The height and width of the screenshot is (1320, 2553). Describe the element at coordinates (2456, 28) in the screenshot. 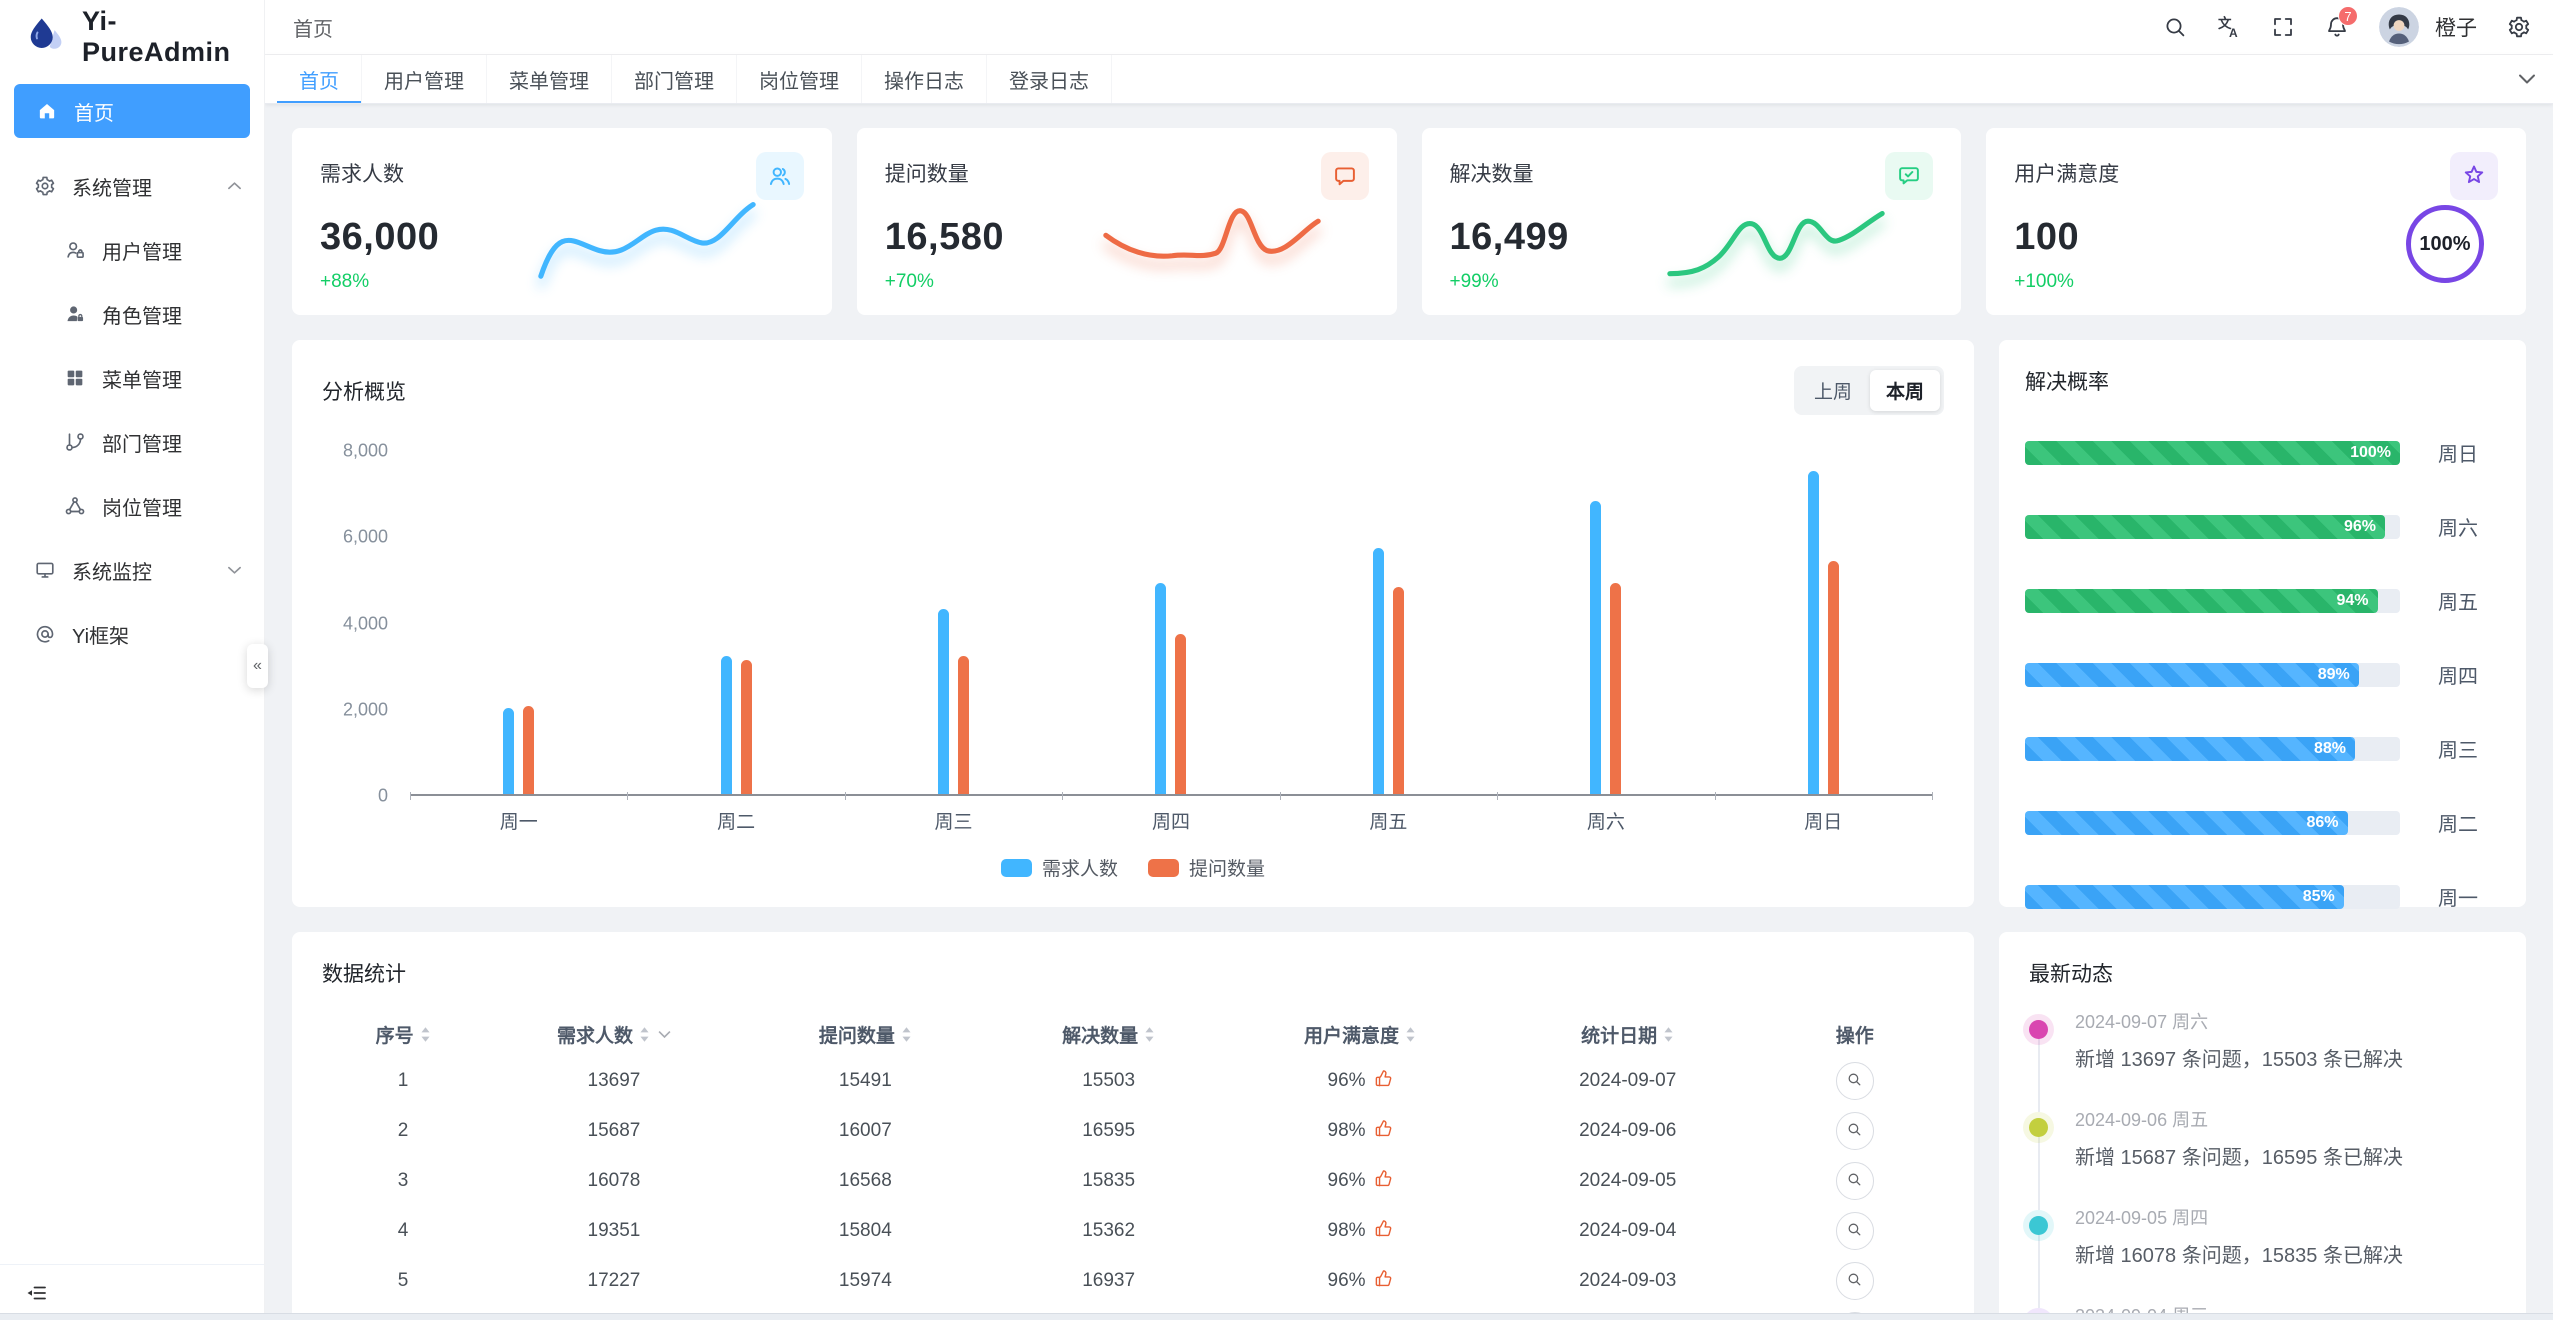

I see `username: 橙子` at that location.